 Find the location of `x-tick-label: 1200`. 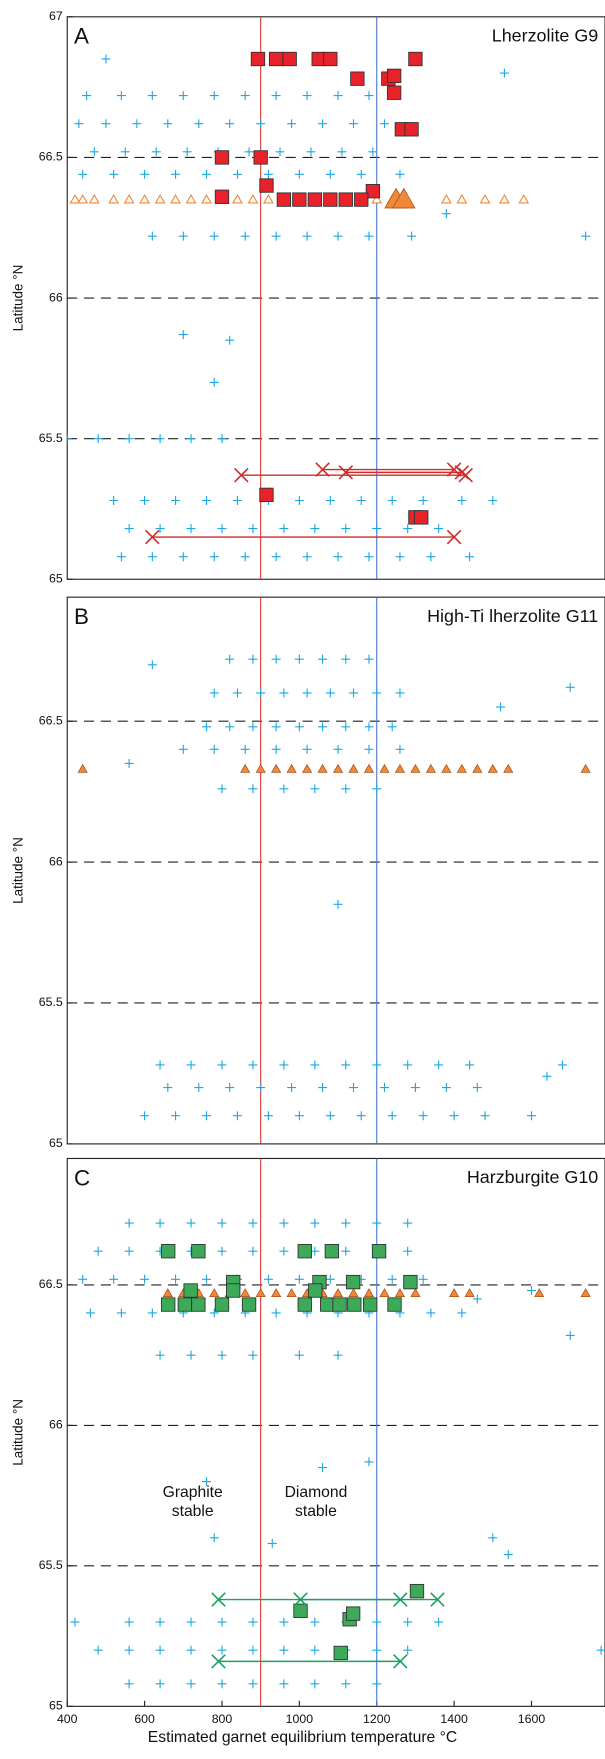

x-tick-label: 1200 is located at coordinates (377, 1719).